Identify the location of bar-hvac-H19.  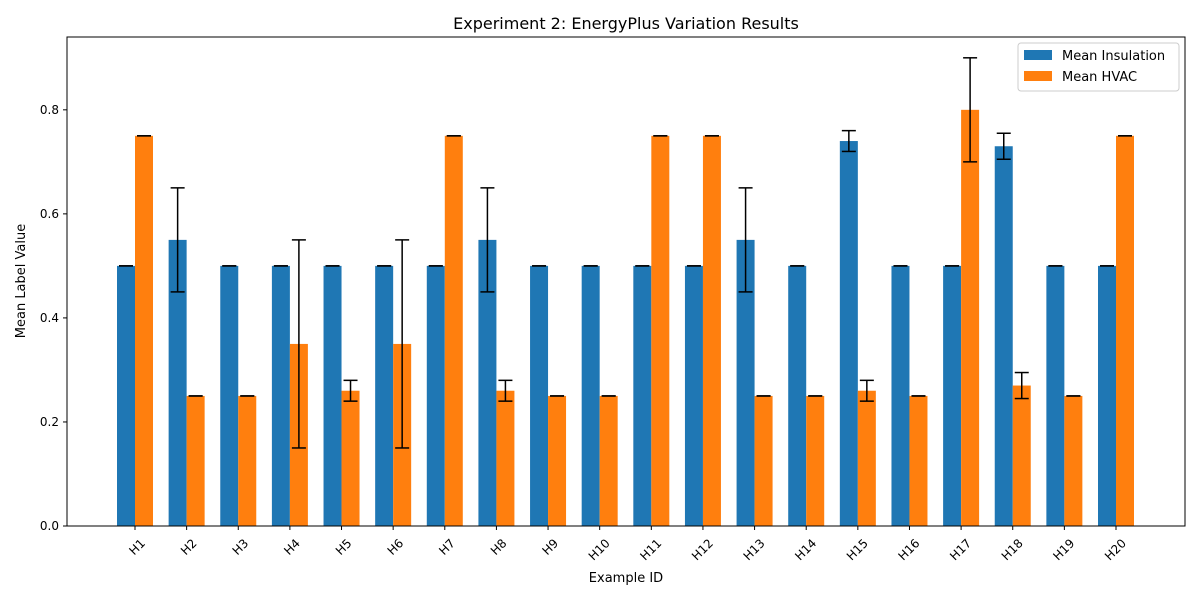
(1073, 460).